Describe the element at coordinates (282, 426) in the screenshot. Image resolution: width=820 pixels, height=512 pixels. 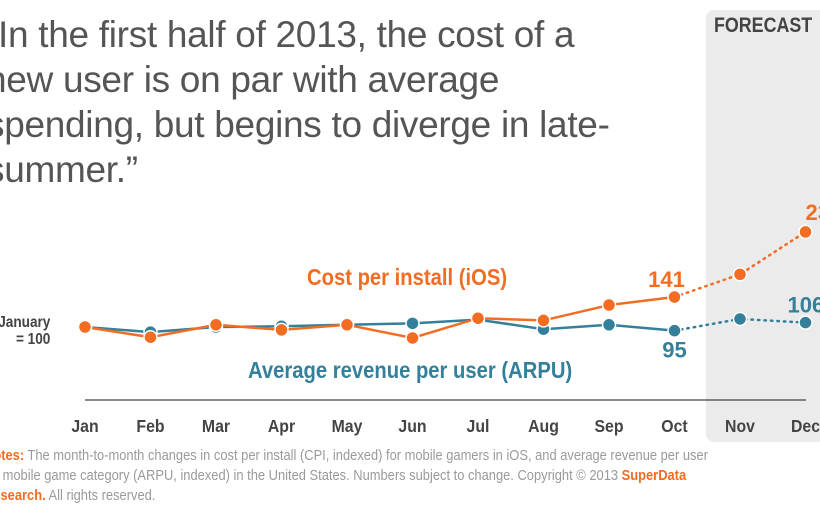
I see `x-tick-label: Apr` at that location.